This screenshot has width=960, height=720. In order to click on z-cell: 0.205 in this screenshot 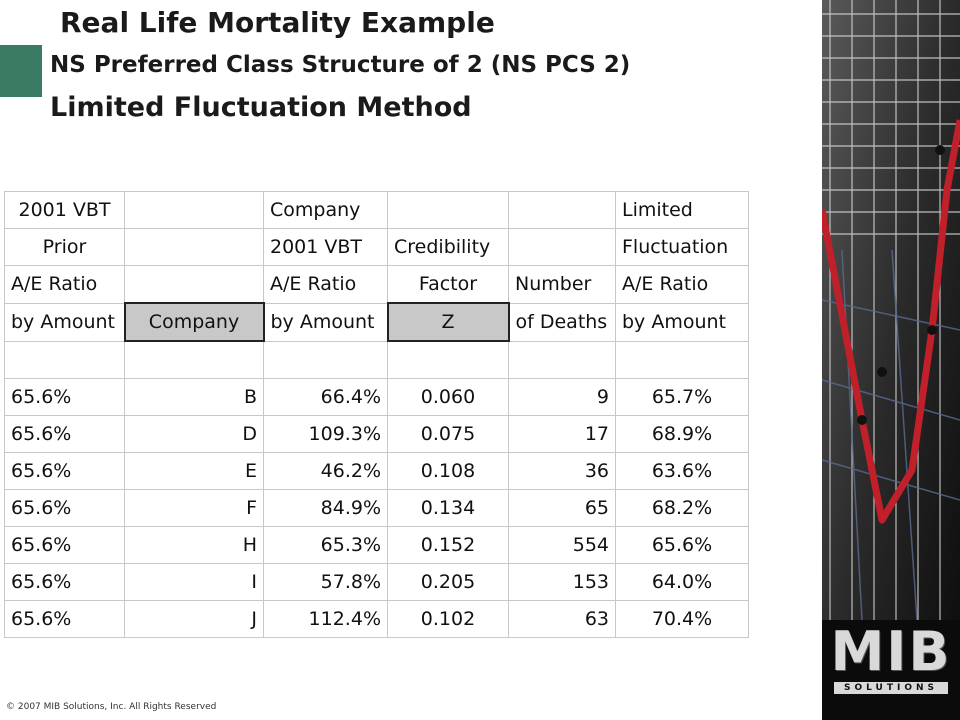, I will do `click(448, 582)`.